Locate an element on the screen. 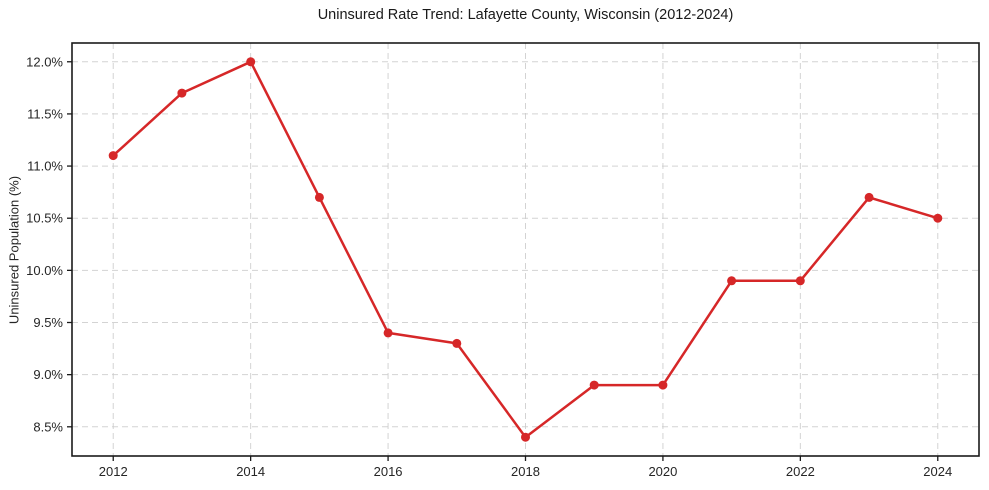  y-tick-label: 10.0% is located at coordinates (44, 270).